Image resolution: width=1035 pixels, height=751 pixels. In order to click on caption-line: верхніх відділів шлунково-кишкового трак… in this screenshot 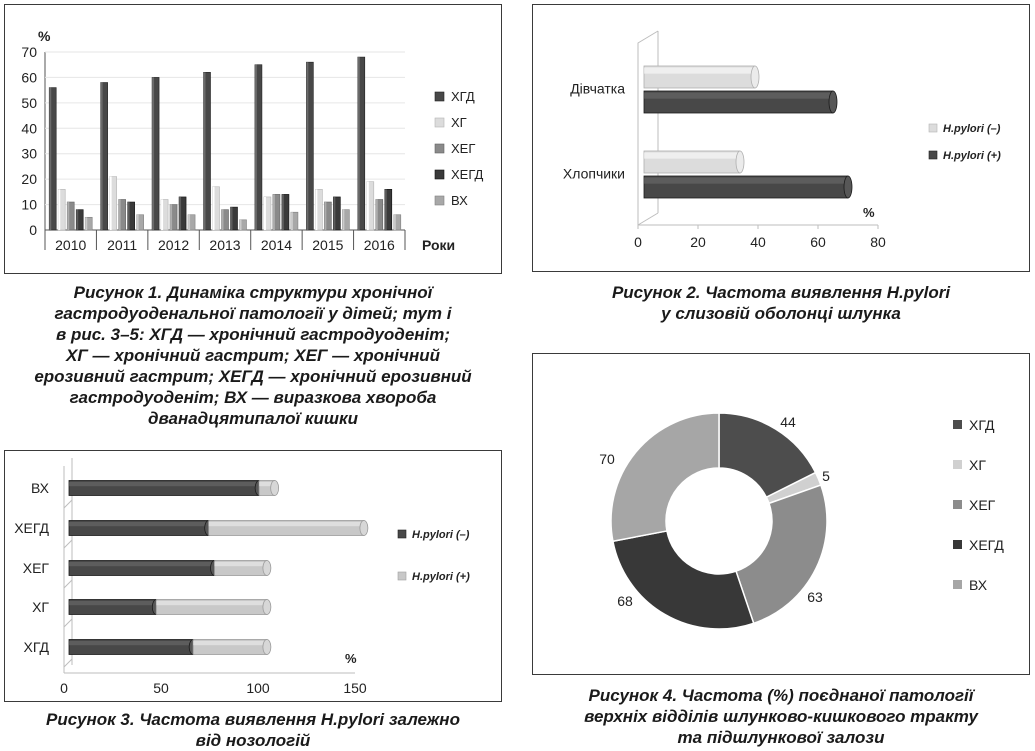, I will do `click(781, 716)`.